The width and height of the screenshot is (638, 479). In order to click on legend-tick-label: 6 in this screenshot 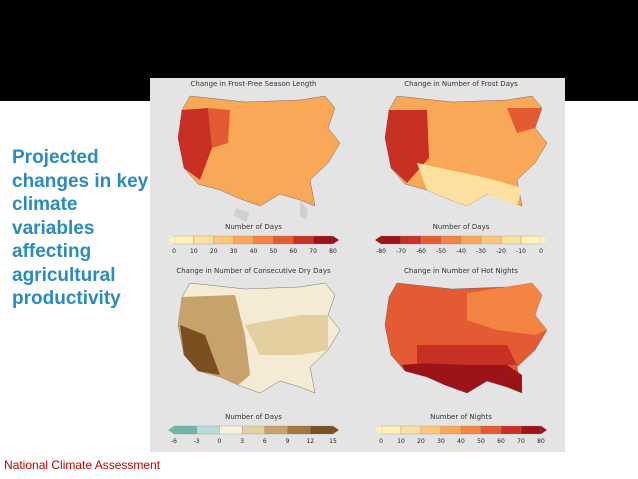, I will do `click(264, 441)`.